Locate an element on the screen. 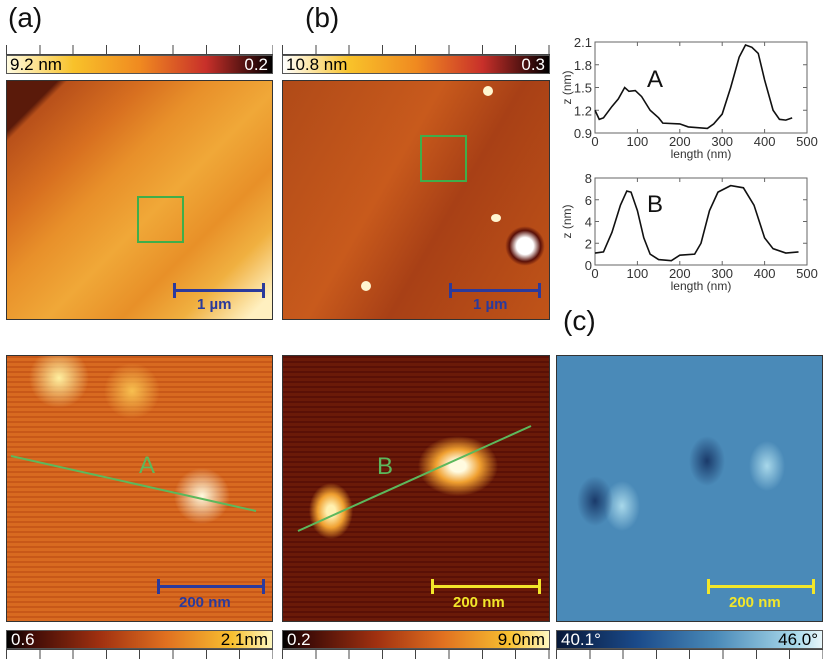  y-tick-label: 2.1 is located at coordinates (583, 42).